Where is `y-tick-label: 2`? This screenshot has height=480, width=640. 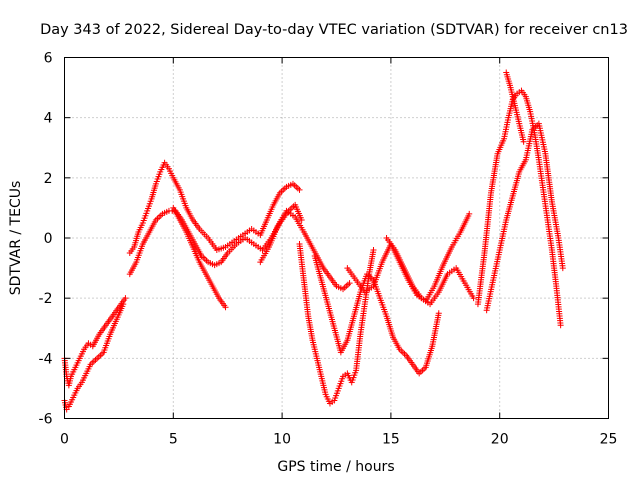 y-tick-label: 2 is located at coordinates (48, 179).